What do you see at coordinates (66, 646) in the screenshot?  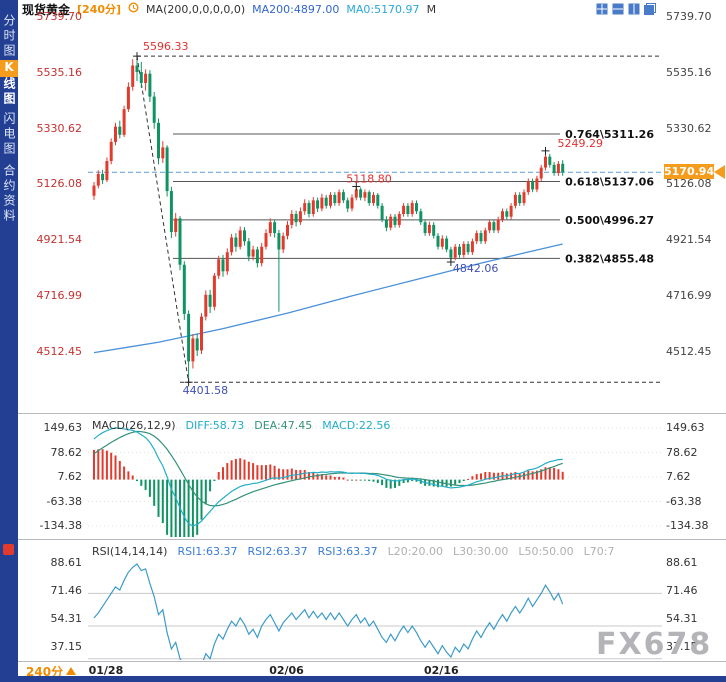 I see `axis-label: 37.15` at bounding box center [66, 646].